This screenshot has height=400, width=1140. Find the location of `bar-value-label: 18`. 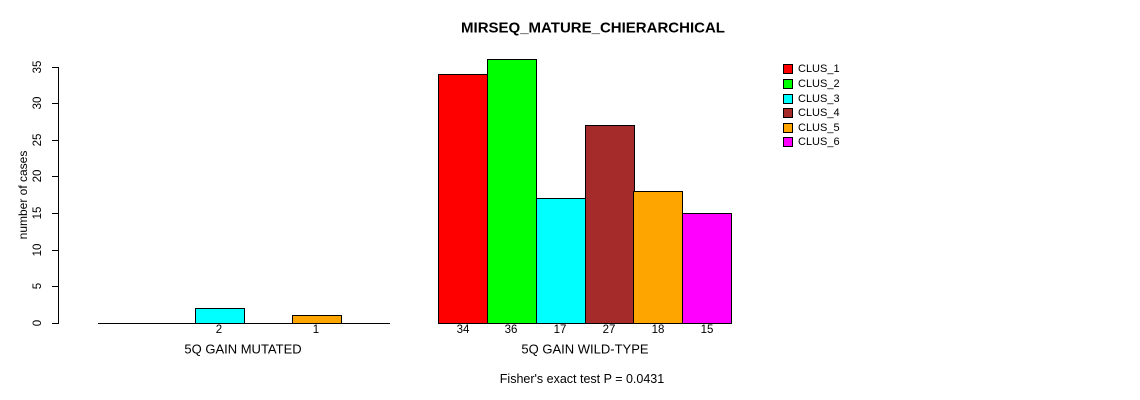

bar-value-label: 18 is located at coordinates (658, 330).